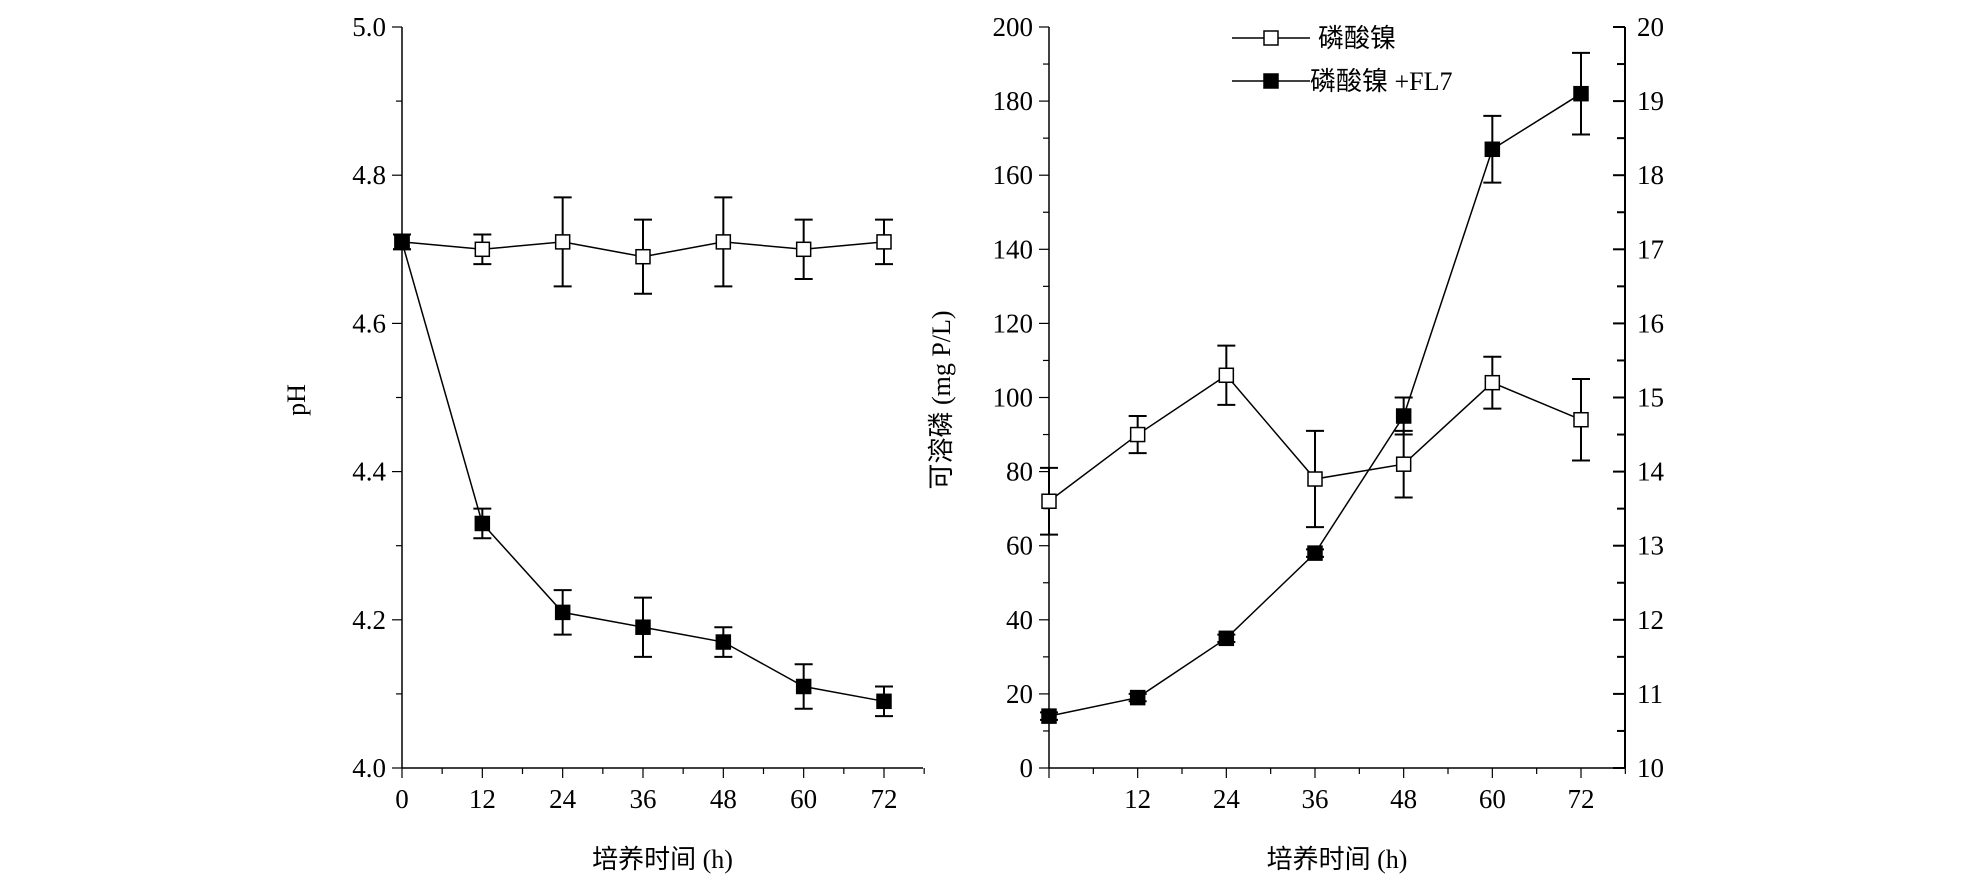  I want to click on y-tick-label: 100, so click(1013, 398).